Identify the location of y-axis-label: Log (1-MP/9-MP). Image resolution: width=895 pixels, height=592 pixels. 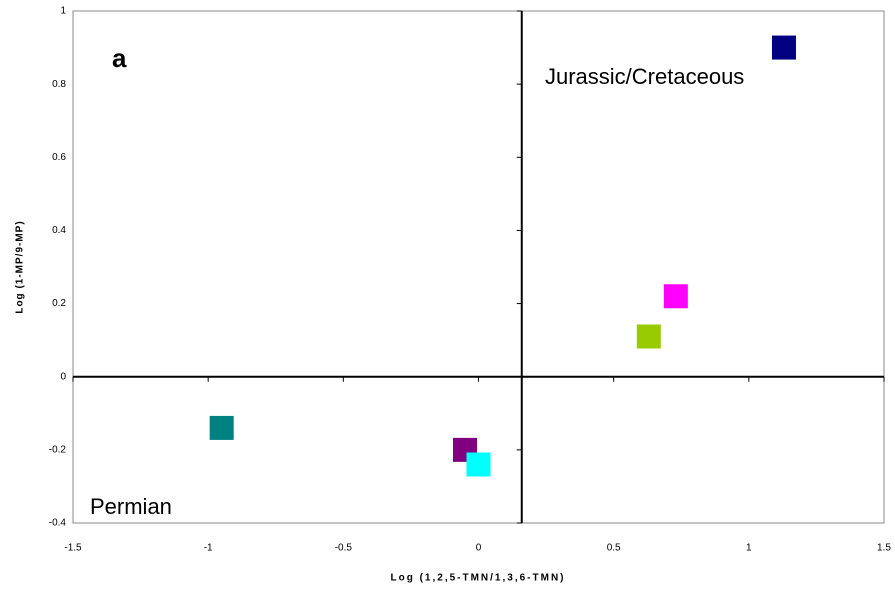
(20, 266).